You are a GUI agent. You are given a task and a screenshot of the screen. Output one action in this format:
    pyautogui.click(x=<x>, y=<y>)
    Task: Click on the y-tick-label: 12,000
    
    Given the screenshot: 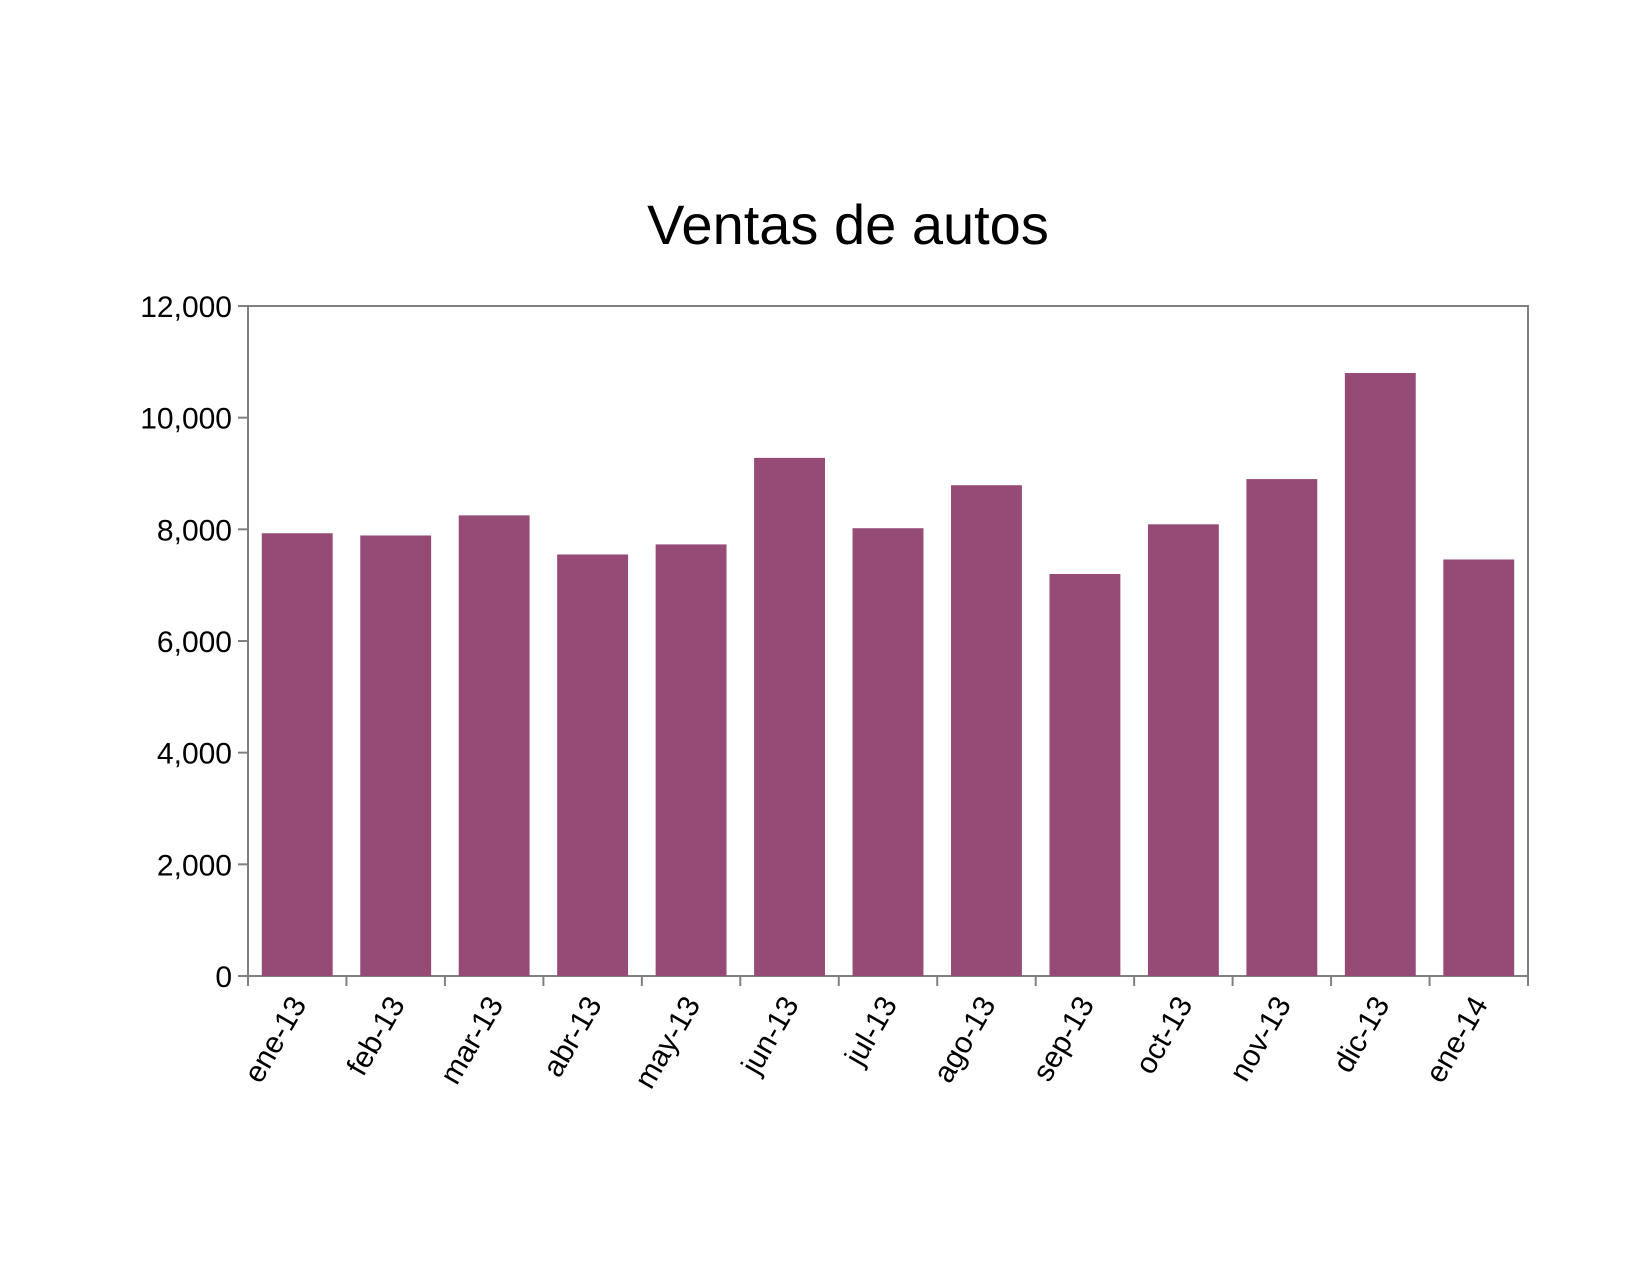 What is the action you would take?
    pyautogui.click(x=186, y=307)
    